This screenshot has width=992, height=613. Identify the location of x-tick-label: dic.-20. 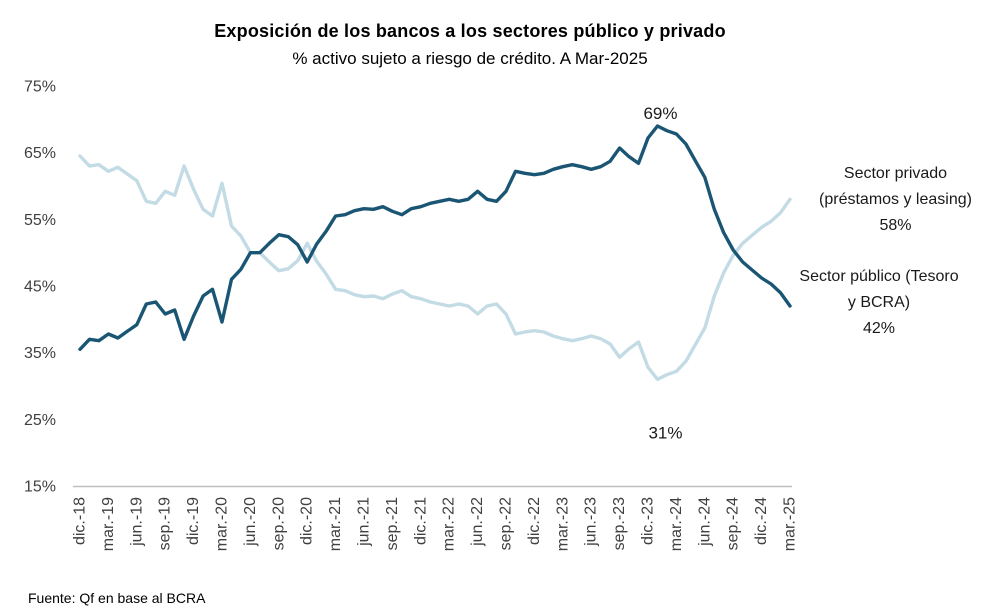
(307, 521).